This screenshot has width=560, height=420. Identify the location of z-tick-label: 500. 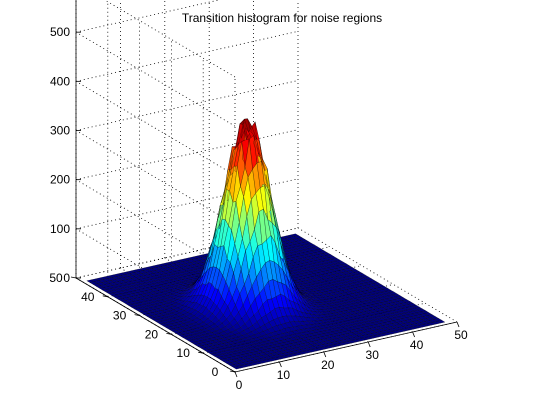
(60, 32).